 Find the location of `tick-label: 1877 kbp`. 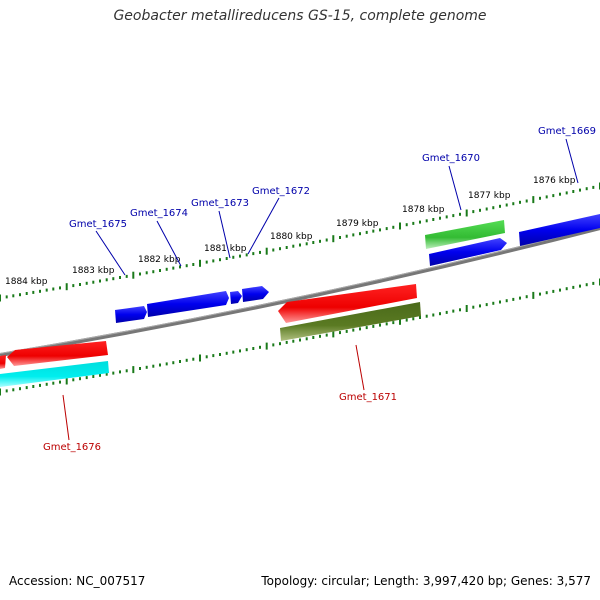

tick-label: 1877 kbp is located at coordinates (489, 196).